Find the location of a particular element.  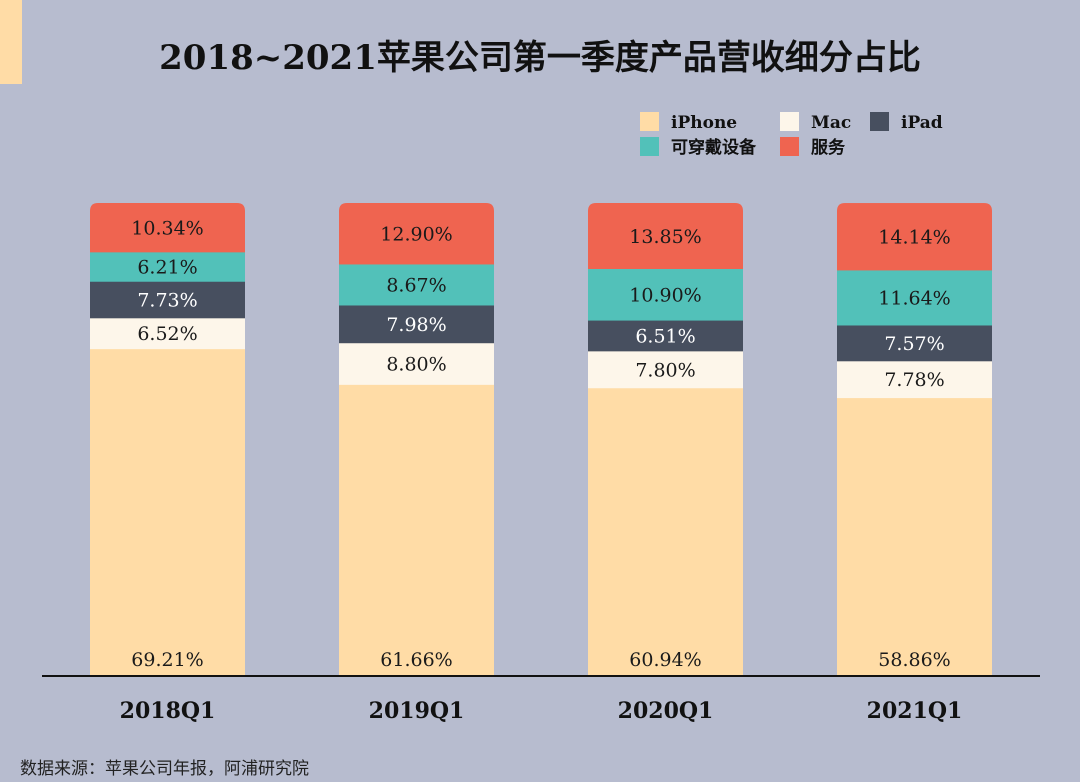

bar-stack-2020Q1 is located at coordinates (665, 439).